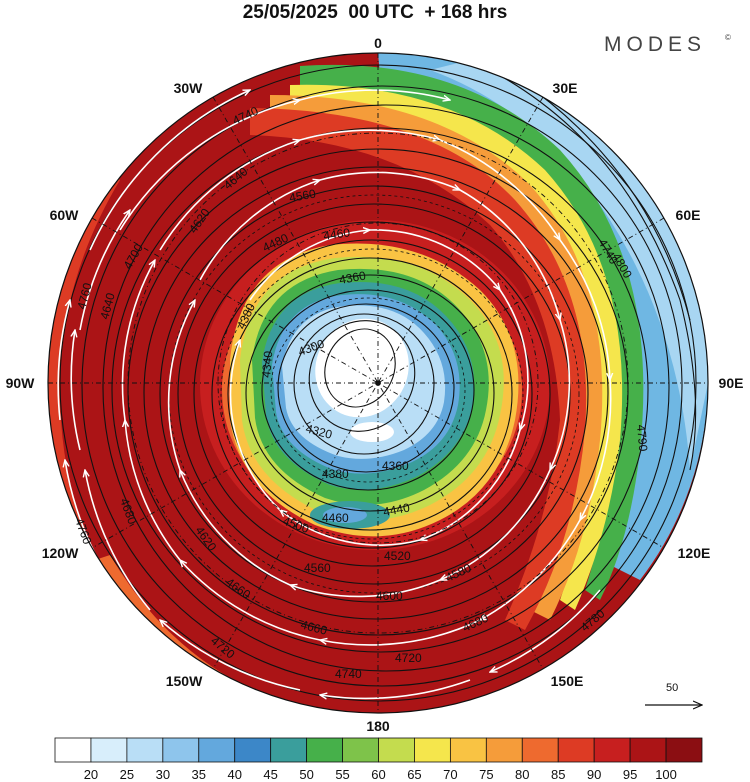  I want to click on colorbar-tick-label: 25, so click(127, 774).